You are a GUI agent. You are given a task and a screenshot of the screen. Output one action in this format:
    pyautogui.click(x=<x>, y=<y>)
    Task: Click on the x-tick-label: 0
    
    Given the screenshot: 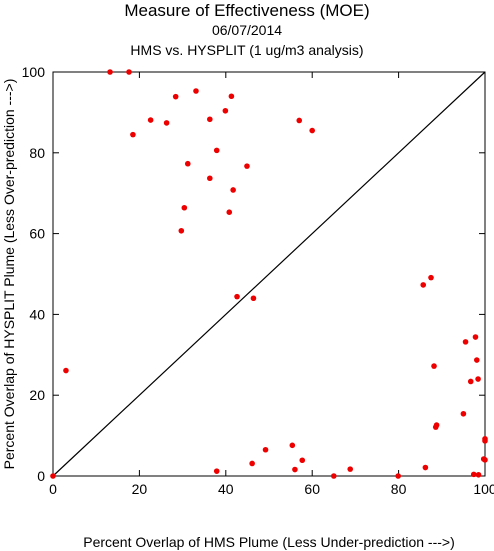 What is the action you would take?
    pyautogui.click(x=53, y=489)
    